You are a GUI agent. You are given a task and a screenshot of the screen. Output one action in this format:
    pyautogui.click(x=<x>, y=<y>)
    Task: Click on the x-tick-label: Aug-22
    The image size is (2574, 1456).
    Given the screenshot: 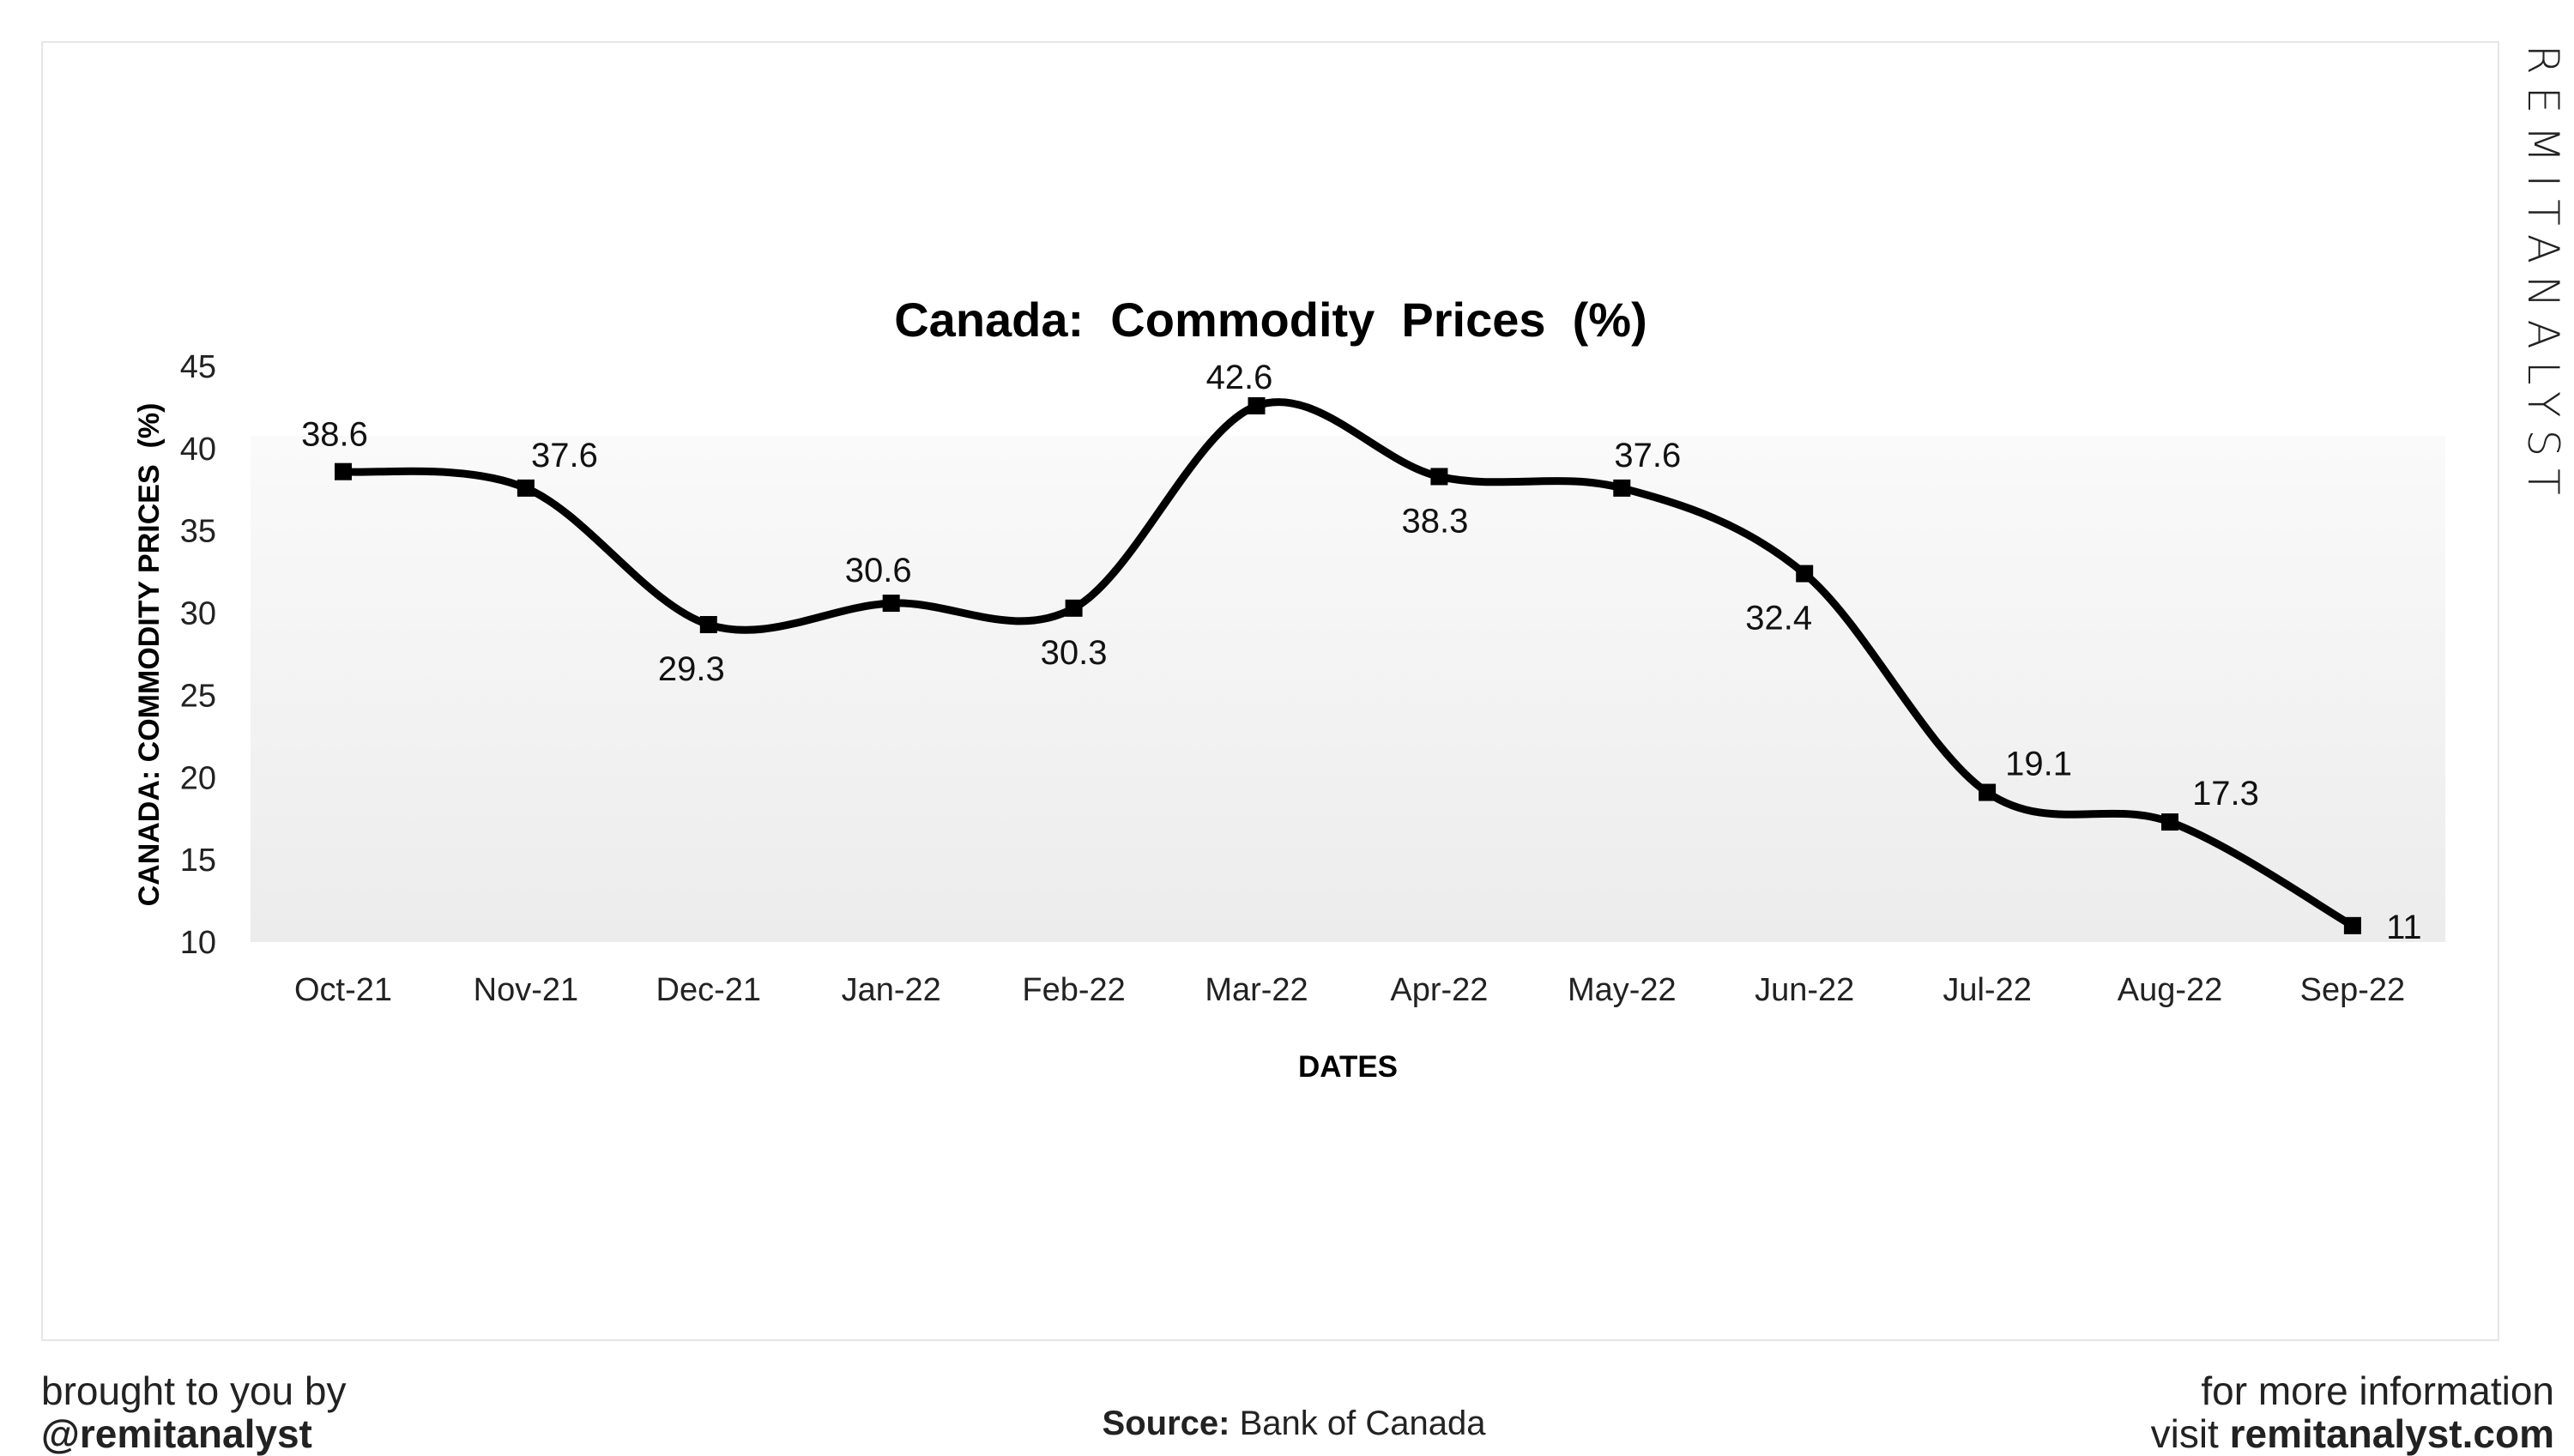 What is the action you would take?
    pyautogui.click(x=2170, y=990)
    